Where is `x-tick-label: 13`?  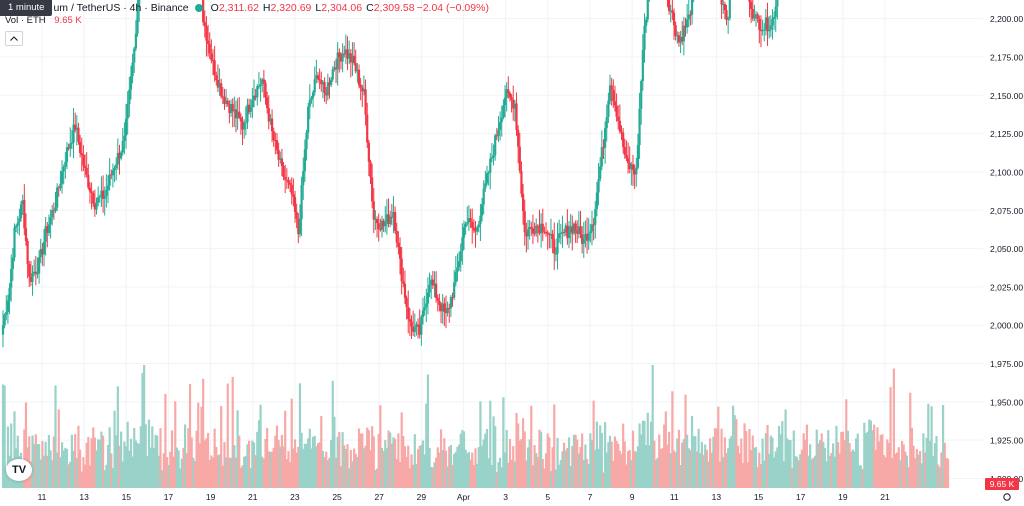
x-tick-label: 13 is located at coordinates (84, 497).